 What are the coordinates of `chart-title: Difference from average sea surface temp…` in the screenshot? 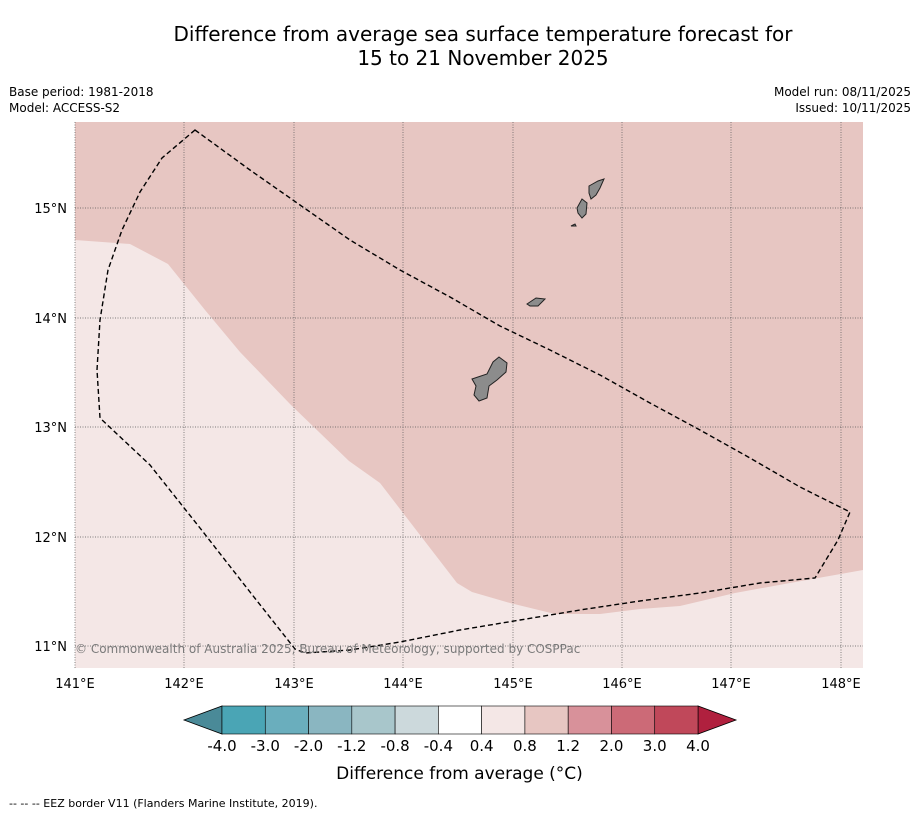 It's located at (459, 46).